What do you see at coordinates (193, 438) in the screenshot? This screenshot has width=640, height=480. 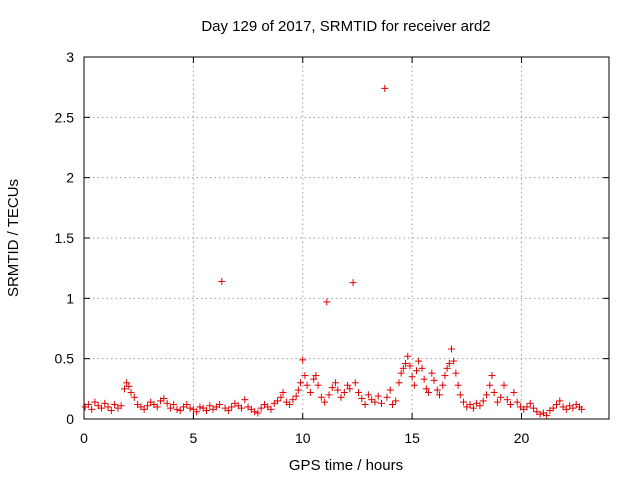 I see `x-tick-label: 5` at bounding box center [193, 438].